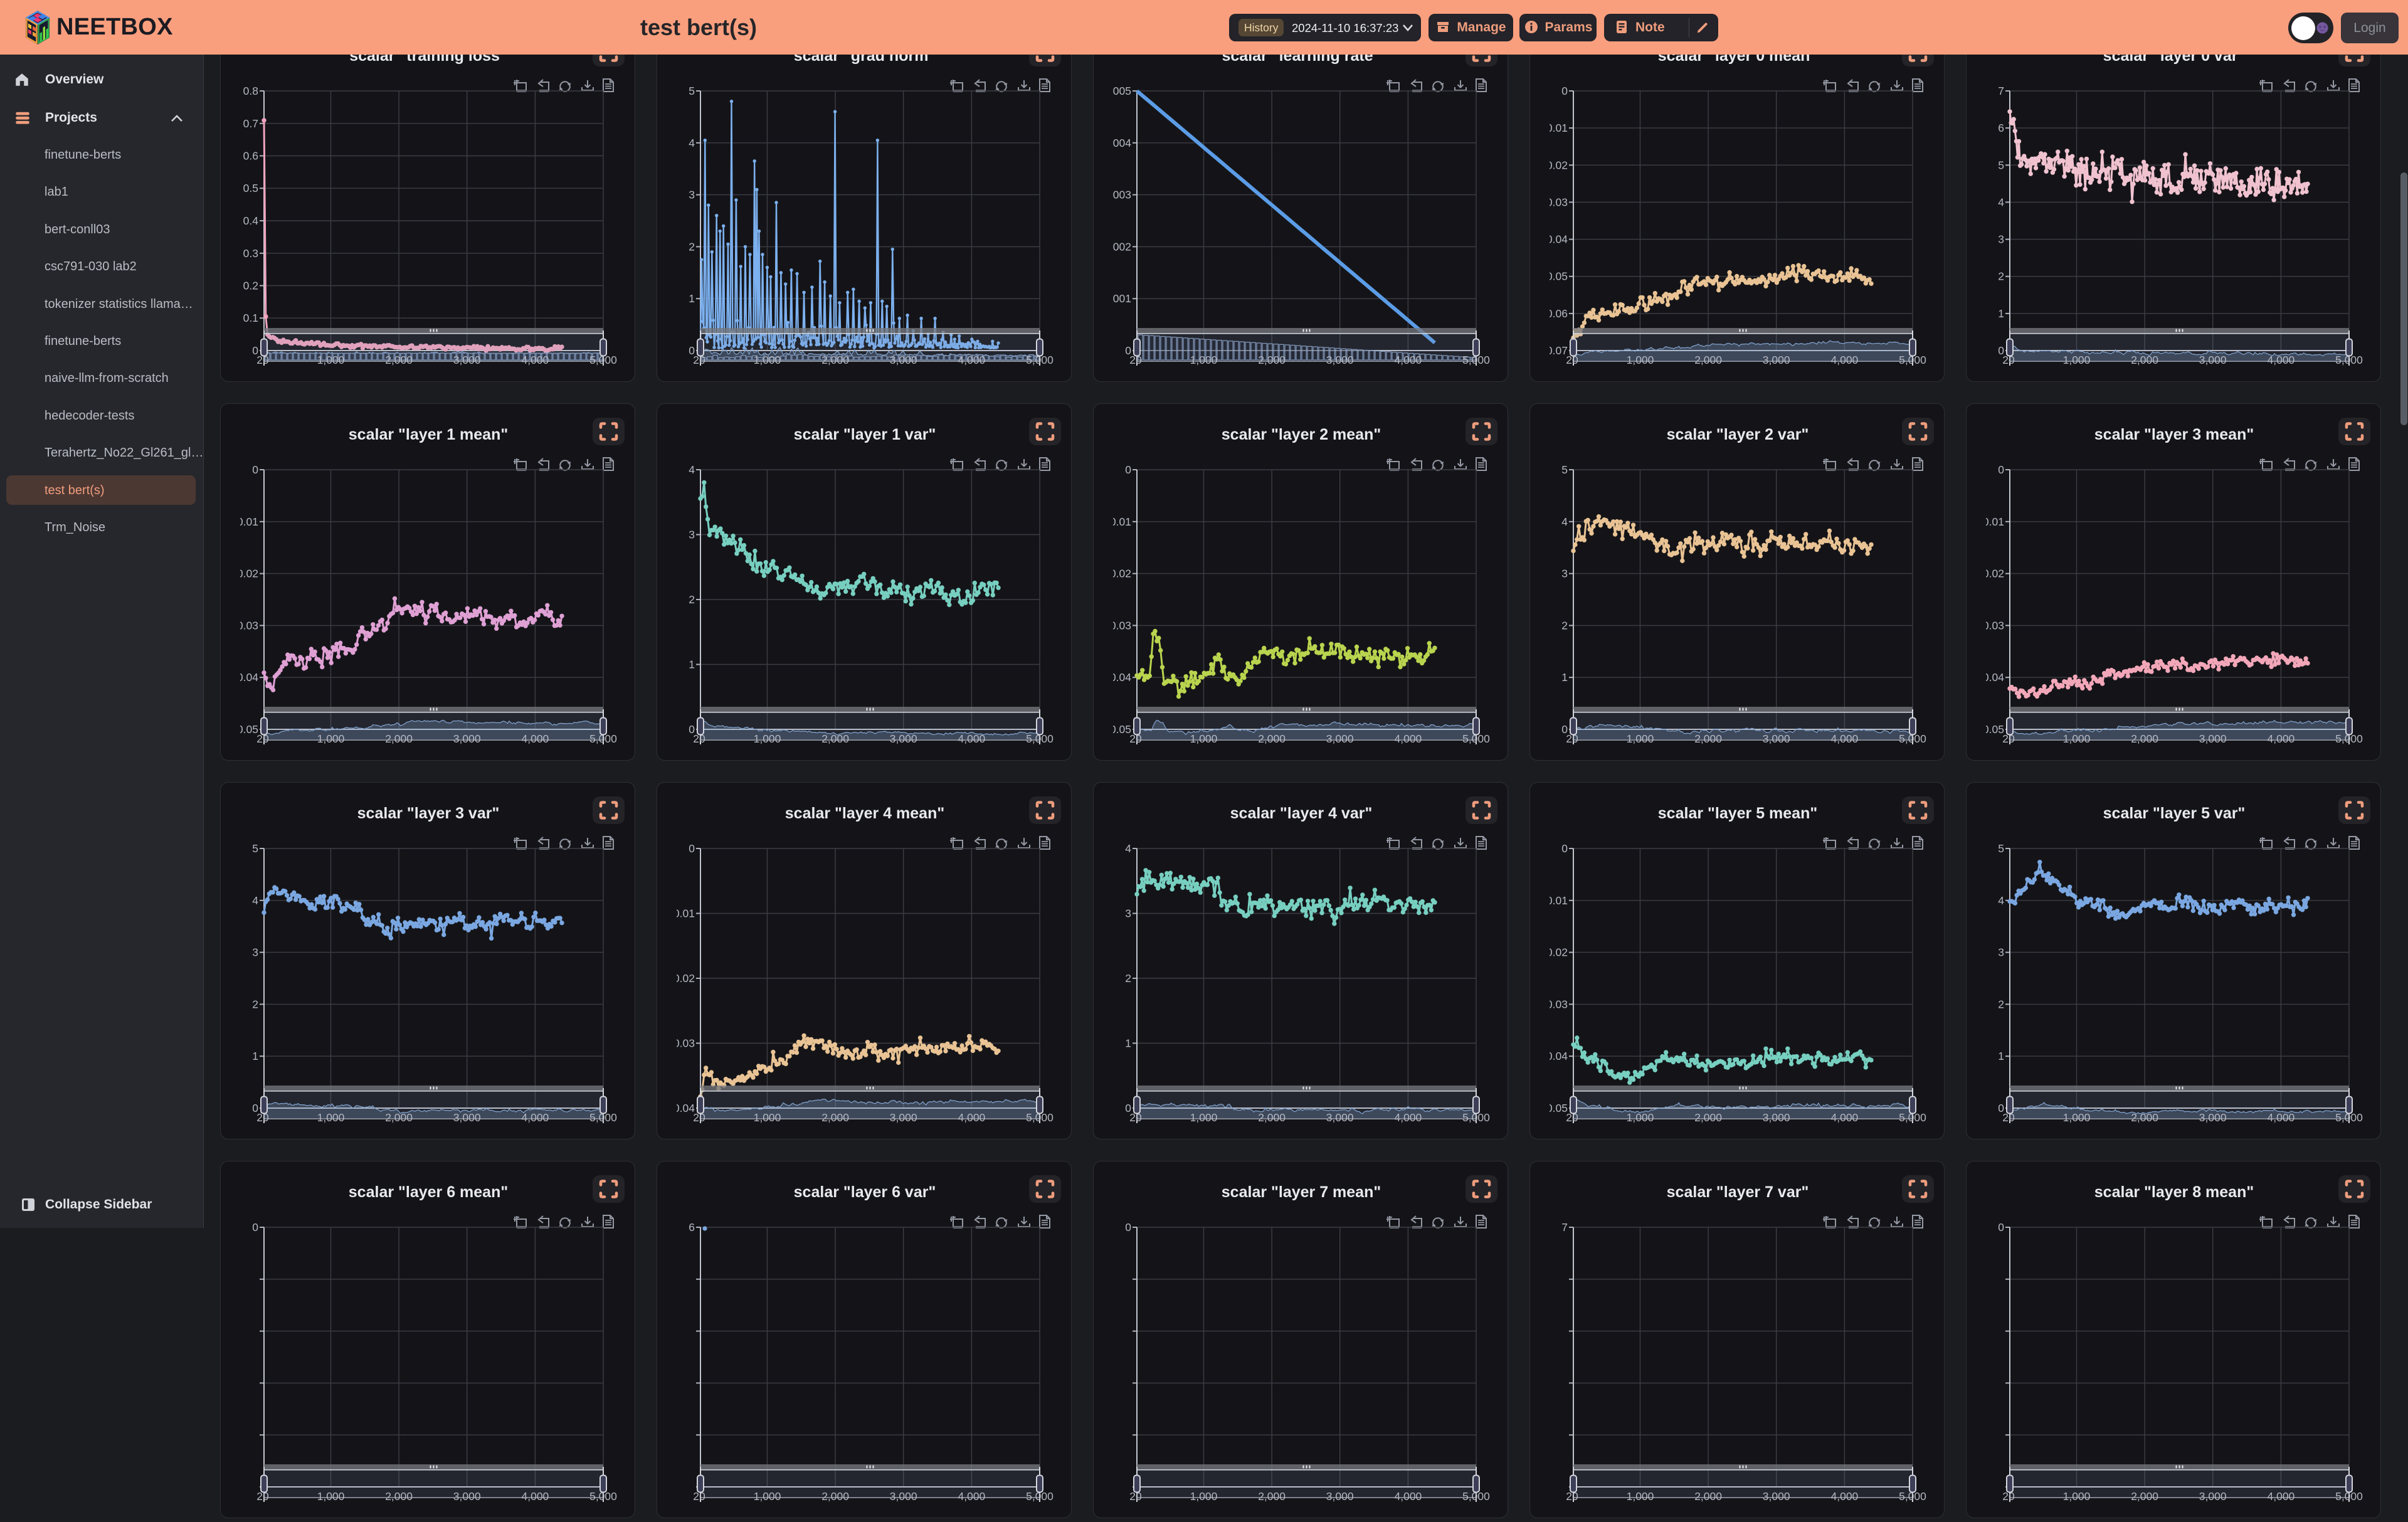 This screenshot has width=2408, height=1522. What do you see at coordinates (1117, 298) in the screenshot?
I see `svg-text: 0.001` at bounding box center [1117, 298].